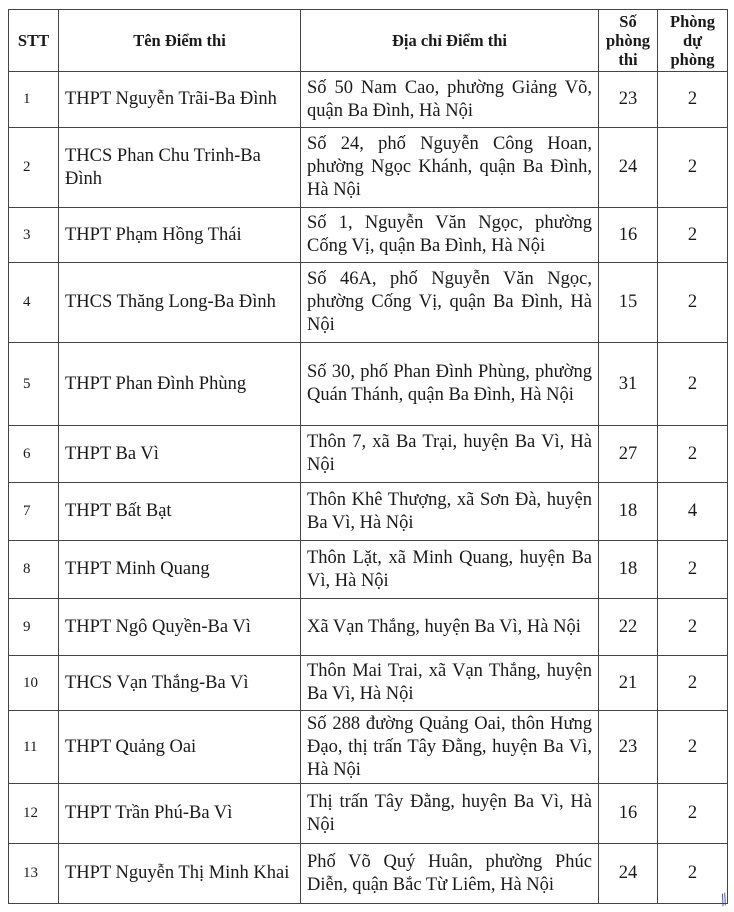 The width and height of the screenshot is (734, 912). Describe the element at coordinates (179, 384) in the screenshot. I see `site-name-cell: THPT Phan Đình Phùng` at that location.